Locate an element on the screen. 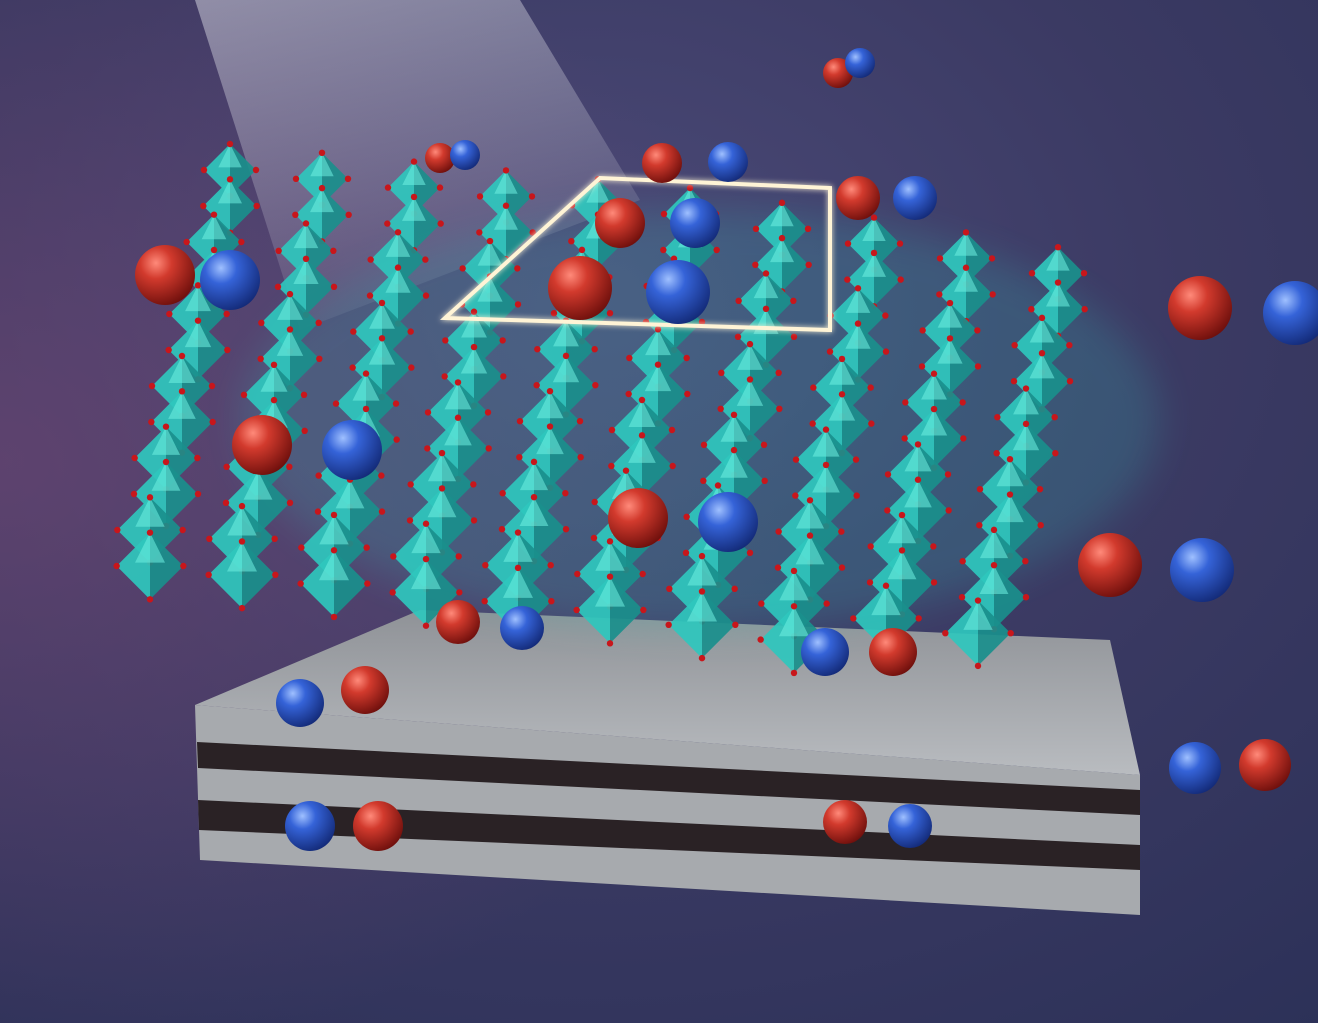 Image resolution: width=1318 pixels, height=1023 pixels. substrate-stripe-upper is located at coordinates (668, 778).